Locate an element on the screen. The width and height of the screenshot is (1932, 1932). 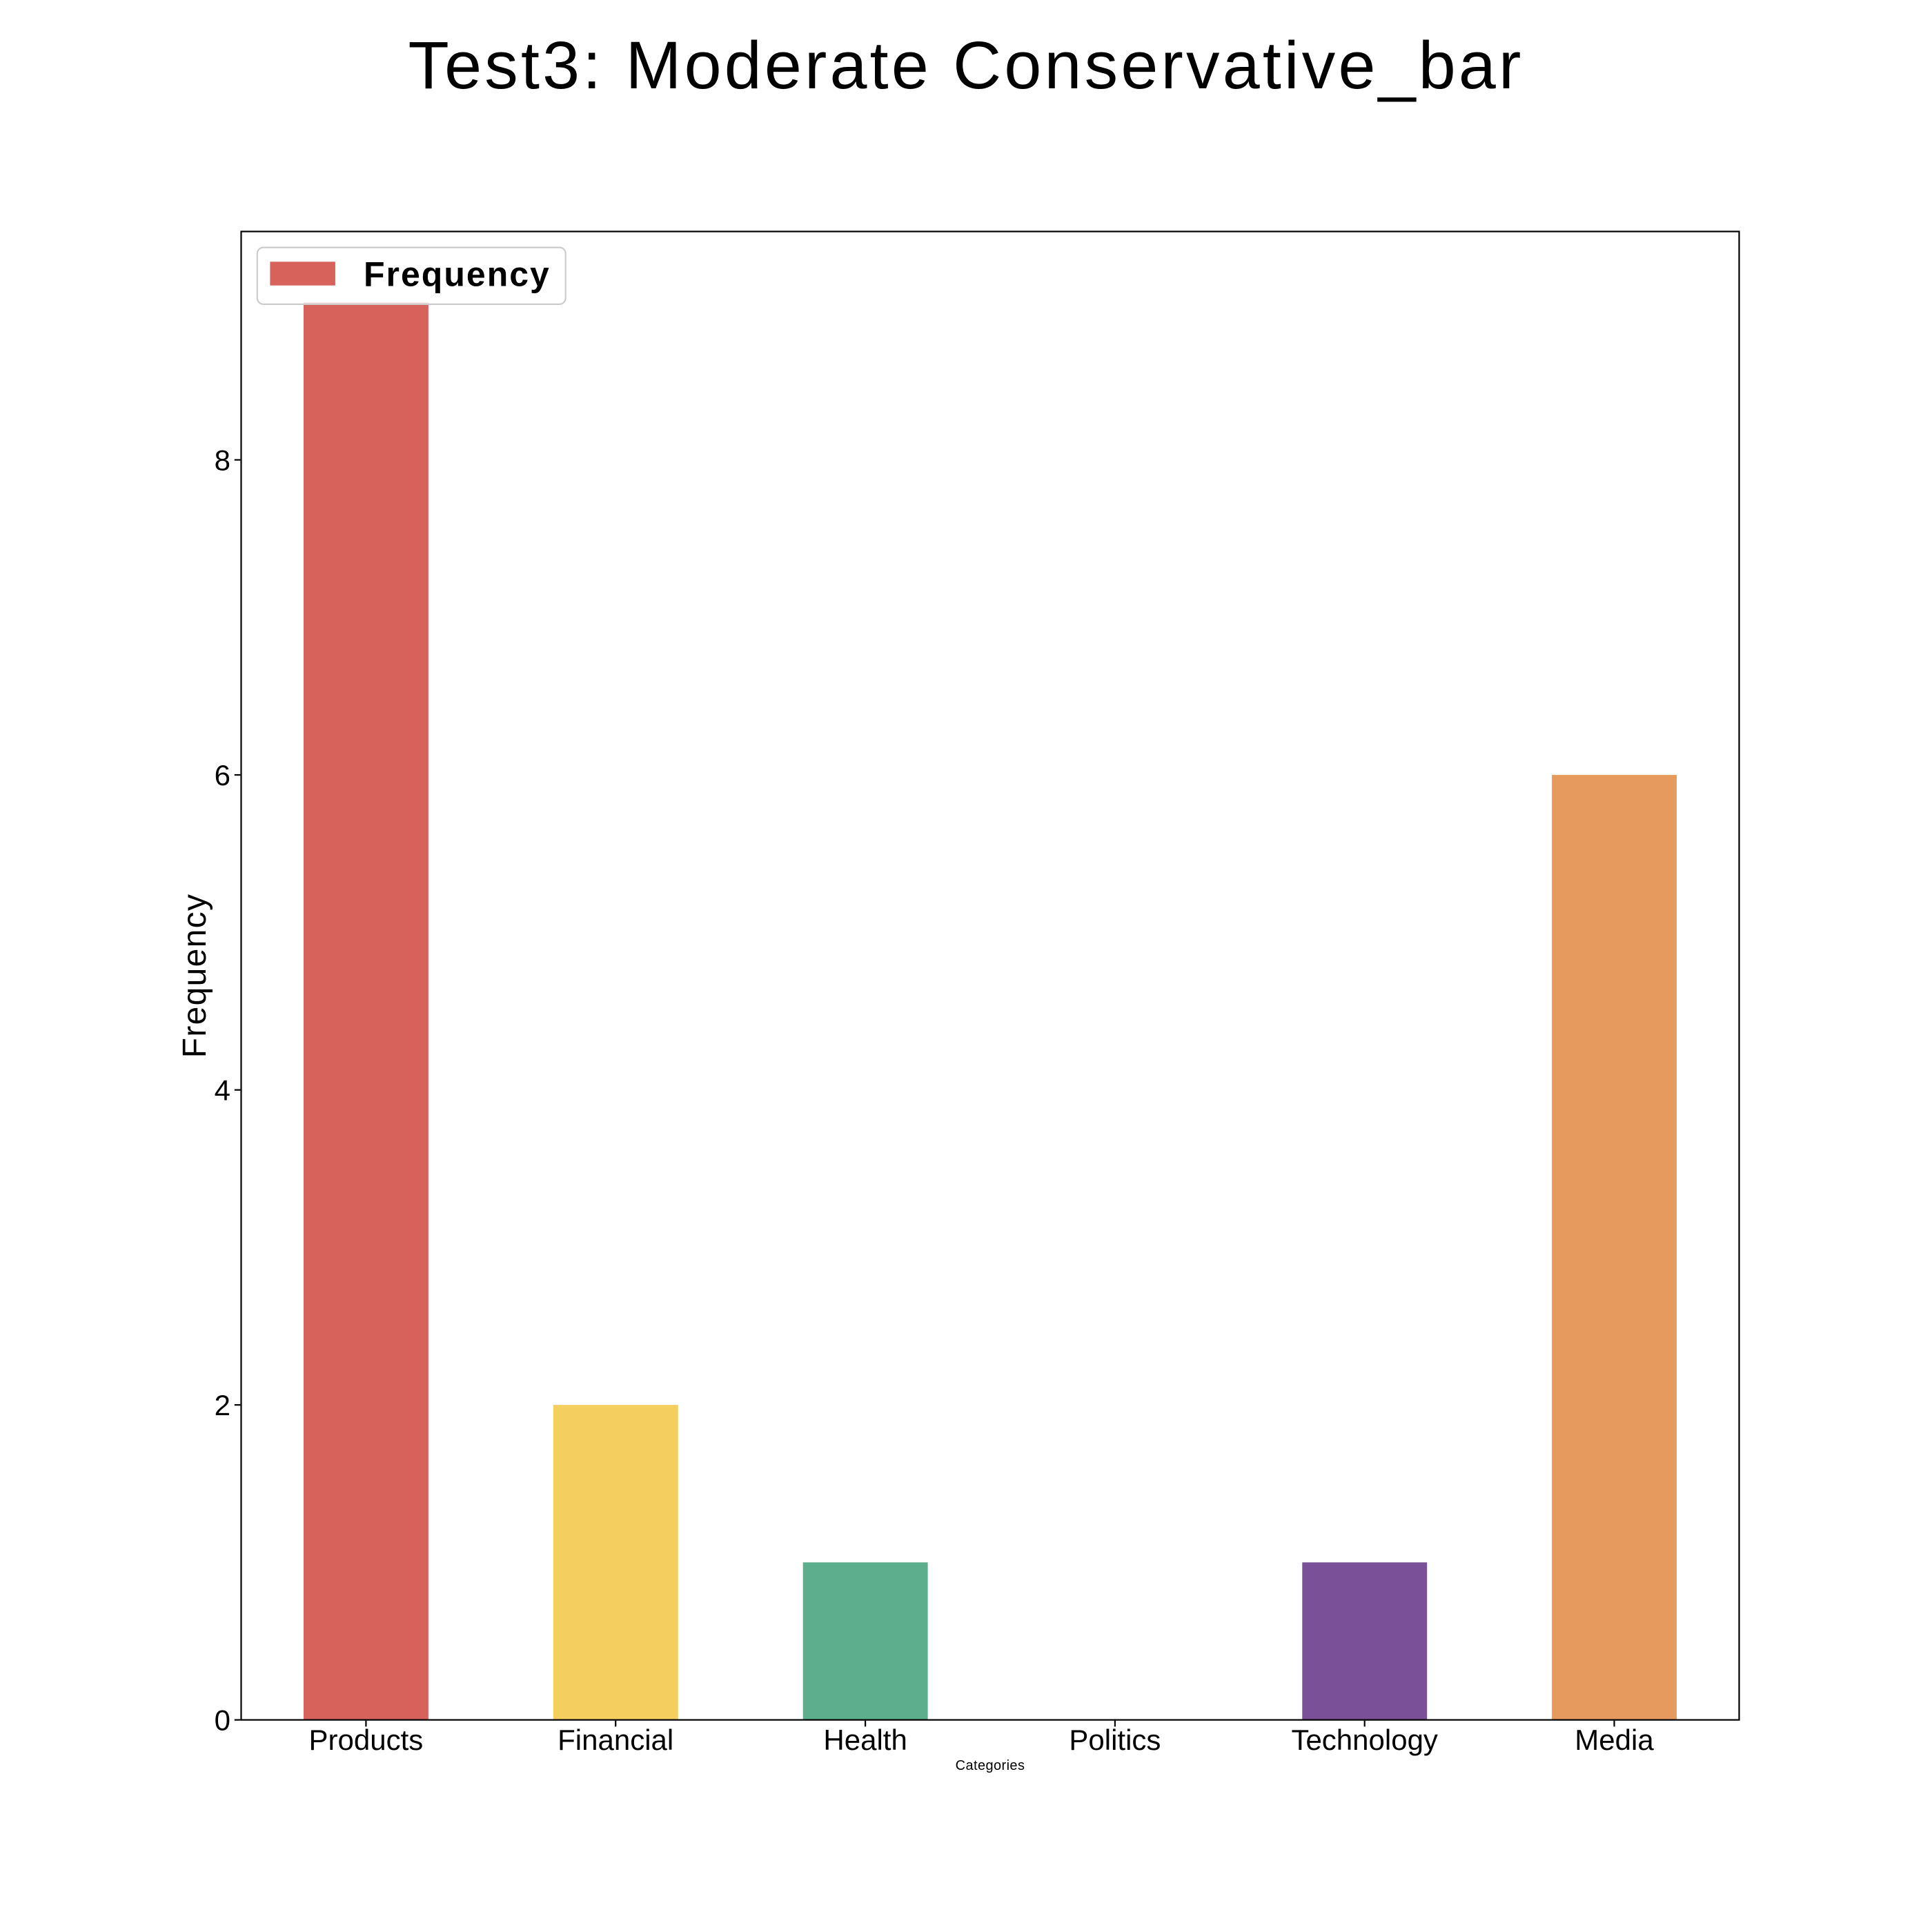
svg-text: 0 is located at coordinates (222, 1720).